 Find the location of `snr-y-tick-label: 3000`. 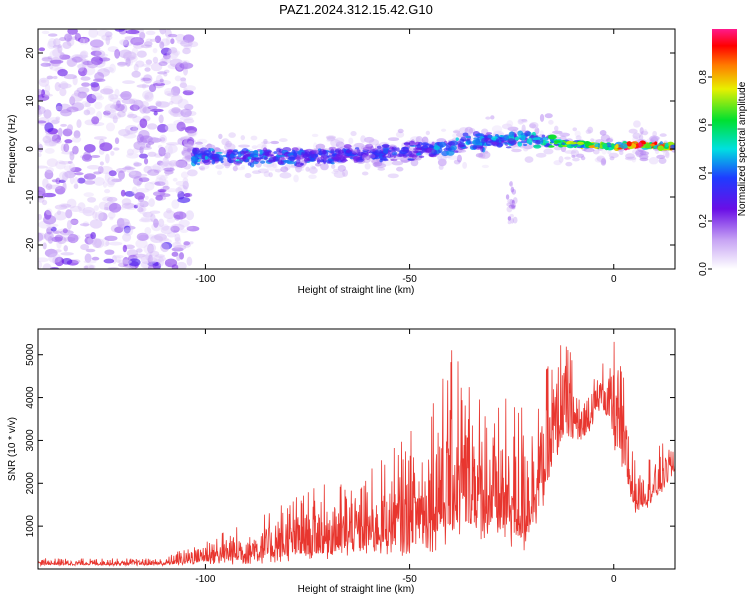

snr-y-tick-label: 3000 is located at coordinates (30, 440).